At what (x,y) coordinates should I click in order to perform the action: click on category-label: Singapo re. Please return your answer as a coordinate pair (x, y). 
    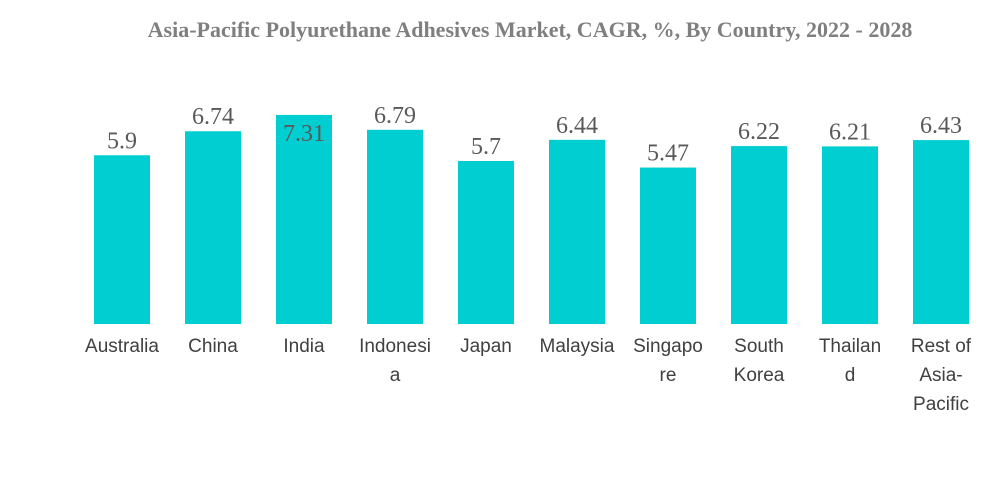
    Looking at the image, I should click on (668, 361).